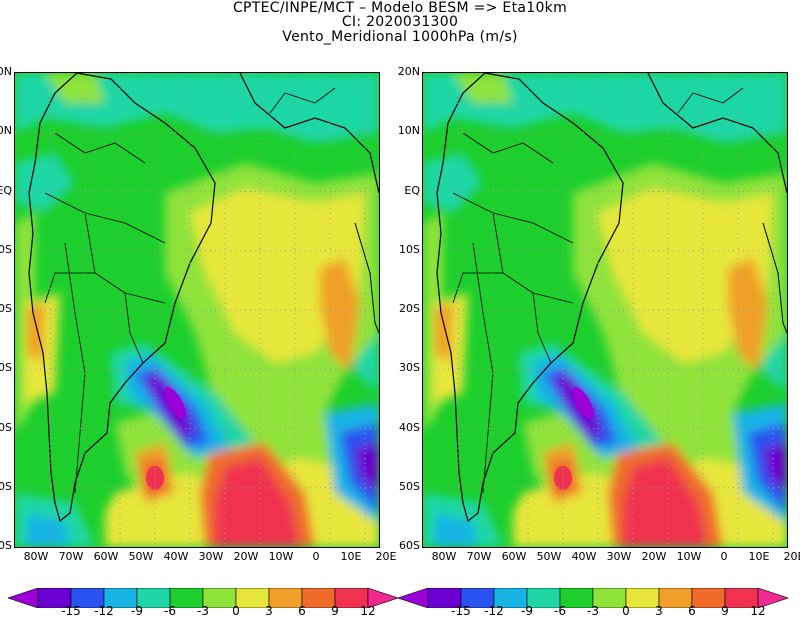  What do you see at coordinates (759, 556) in the screenshot?
I see `lon-tick-label-right: 10E` at bounding box center [759, 556].